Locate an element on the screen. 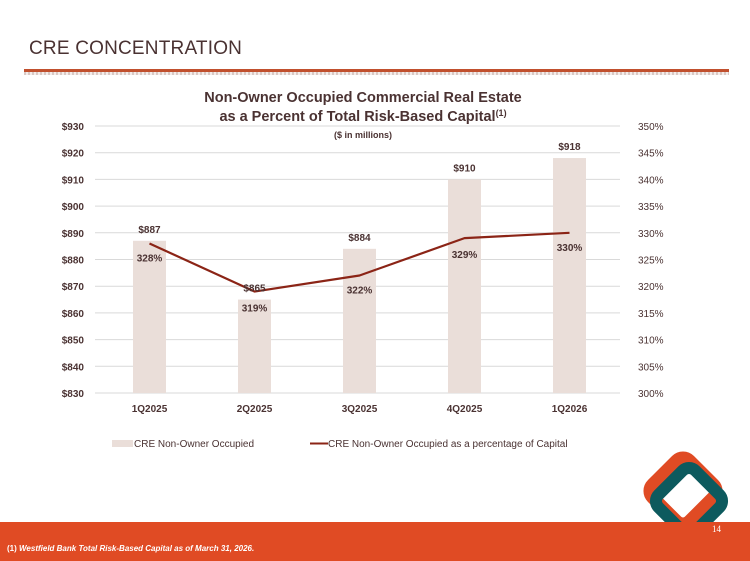  logo-teal-diamond is located at coordinates (689, 501).